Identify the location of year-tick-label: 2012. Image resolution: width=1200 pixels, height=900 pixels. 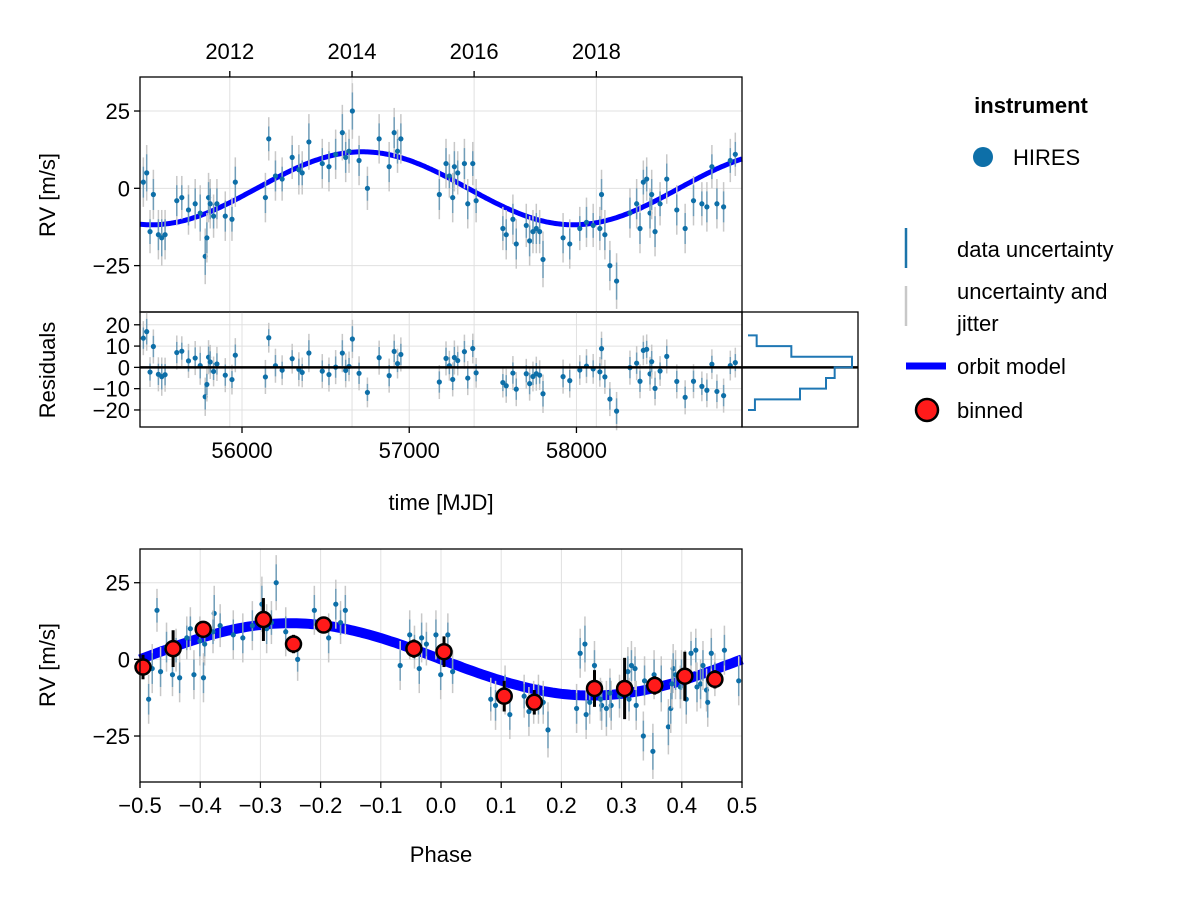
(229, 51).